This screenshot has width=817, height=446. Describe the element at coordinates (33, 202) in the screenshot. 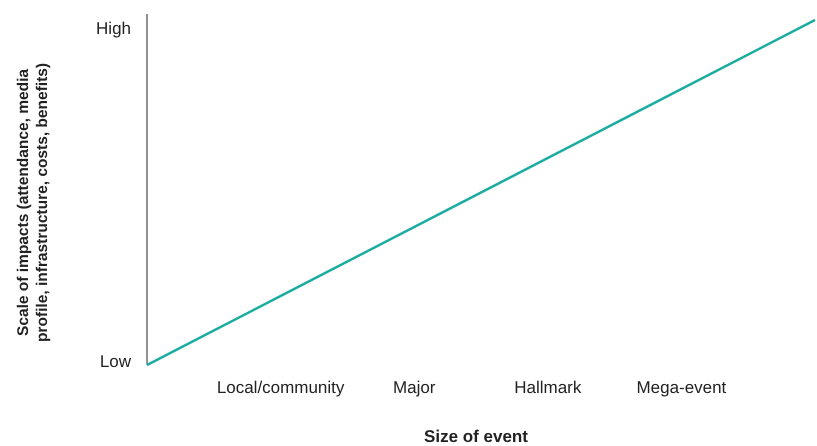

I see `y-axis-title: Scale of impacts (attendance, media profile, infrastructure, costs, benefits)` at that location.